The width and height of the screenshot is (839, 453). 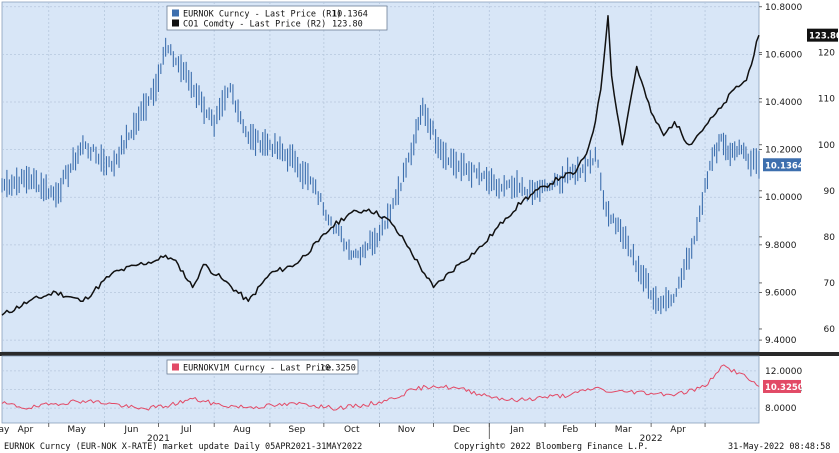 What do you see at coordinates (779, 447) in the screenshot?
I see `footer-timestamp: 31-May-2022 08:48:58` at bounding box center [779, 447].